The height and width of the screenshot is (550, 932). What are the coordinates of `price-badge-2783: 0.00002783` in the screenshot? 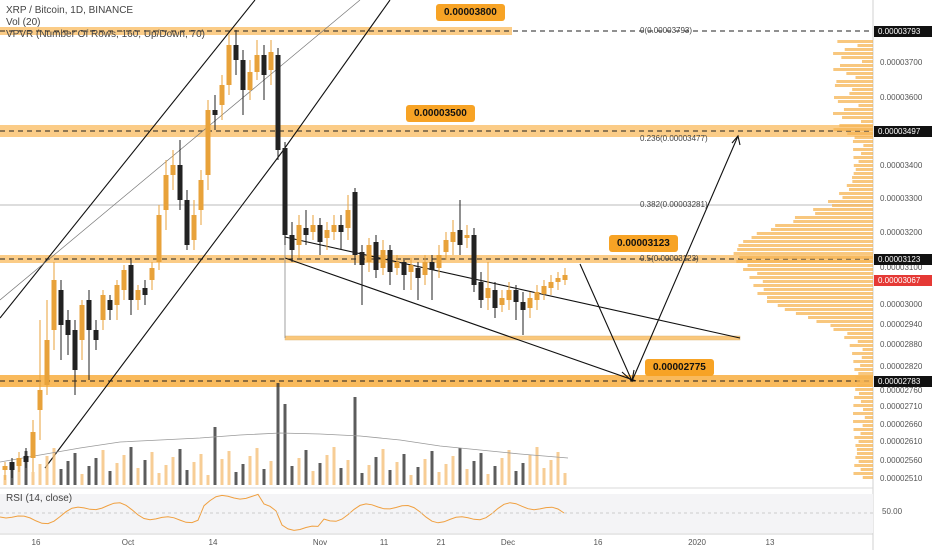 It's located at (903, 381).